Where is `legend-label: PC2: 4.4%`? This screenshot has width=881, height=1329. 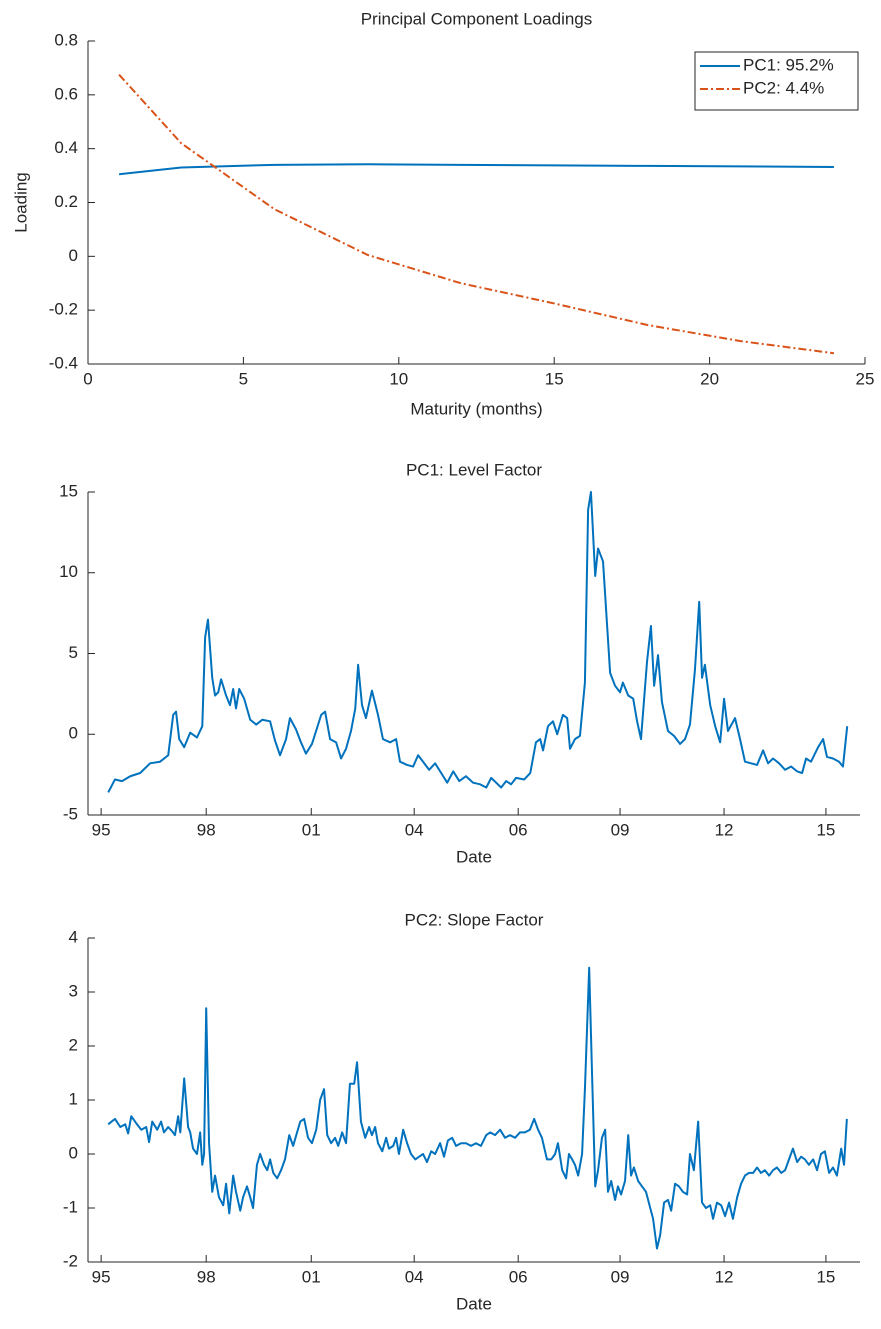 legend-label: PC2: 4.4% is located at coordinates (783, 87).